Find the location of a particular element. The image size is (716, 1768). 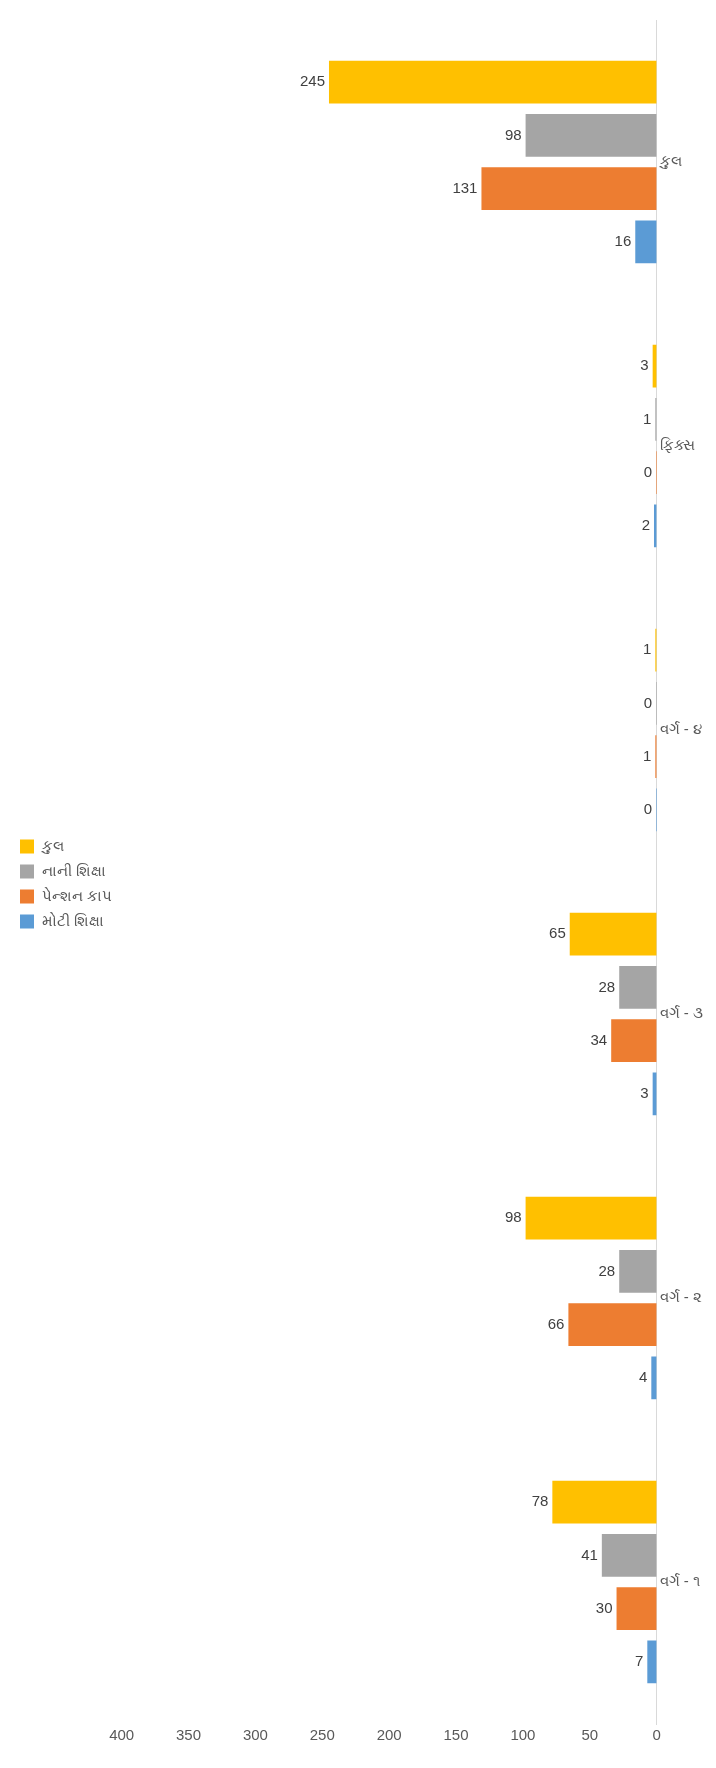

y-tick-label: વર્ગ - ૨ is located at coordinates (681, 1297).